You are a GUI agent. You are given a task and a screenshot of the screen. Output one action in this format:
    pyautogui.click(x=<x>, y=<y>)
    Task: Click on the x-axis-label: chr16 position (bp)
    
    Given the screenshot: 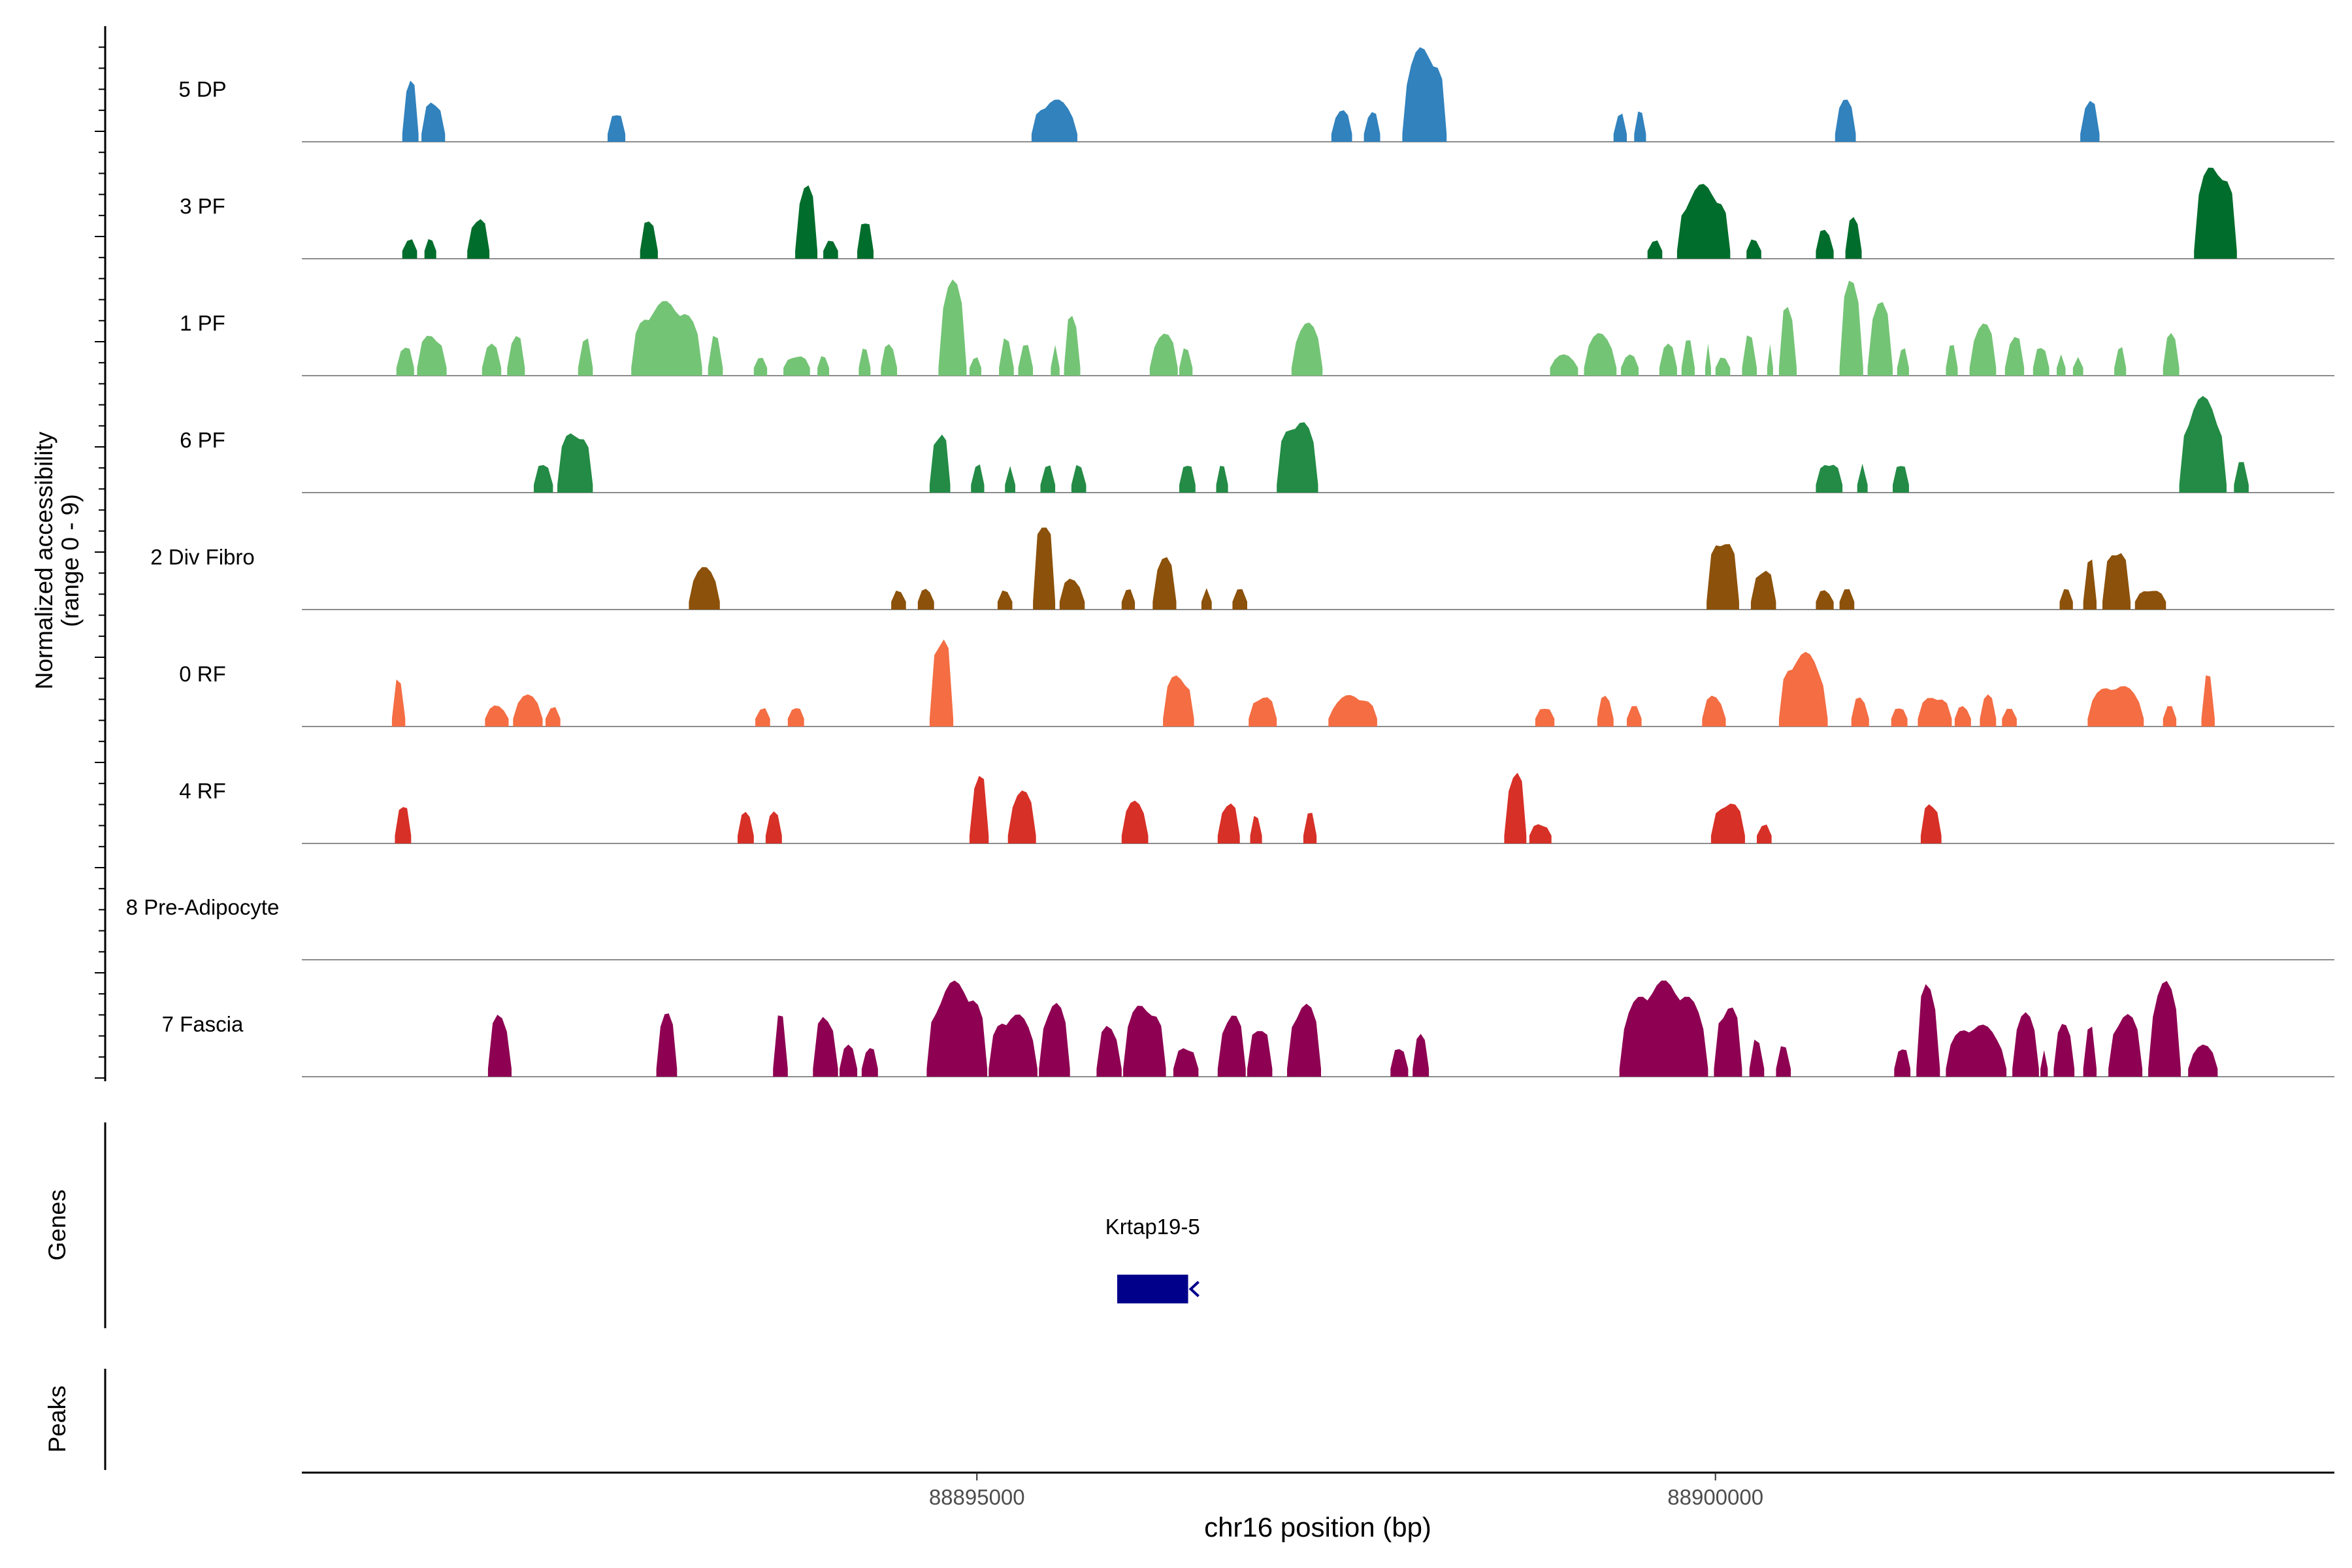 What is the action you would take?
    pyautogui.click(x=1317, y=1527)
    